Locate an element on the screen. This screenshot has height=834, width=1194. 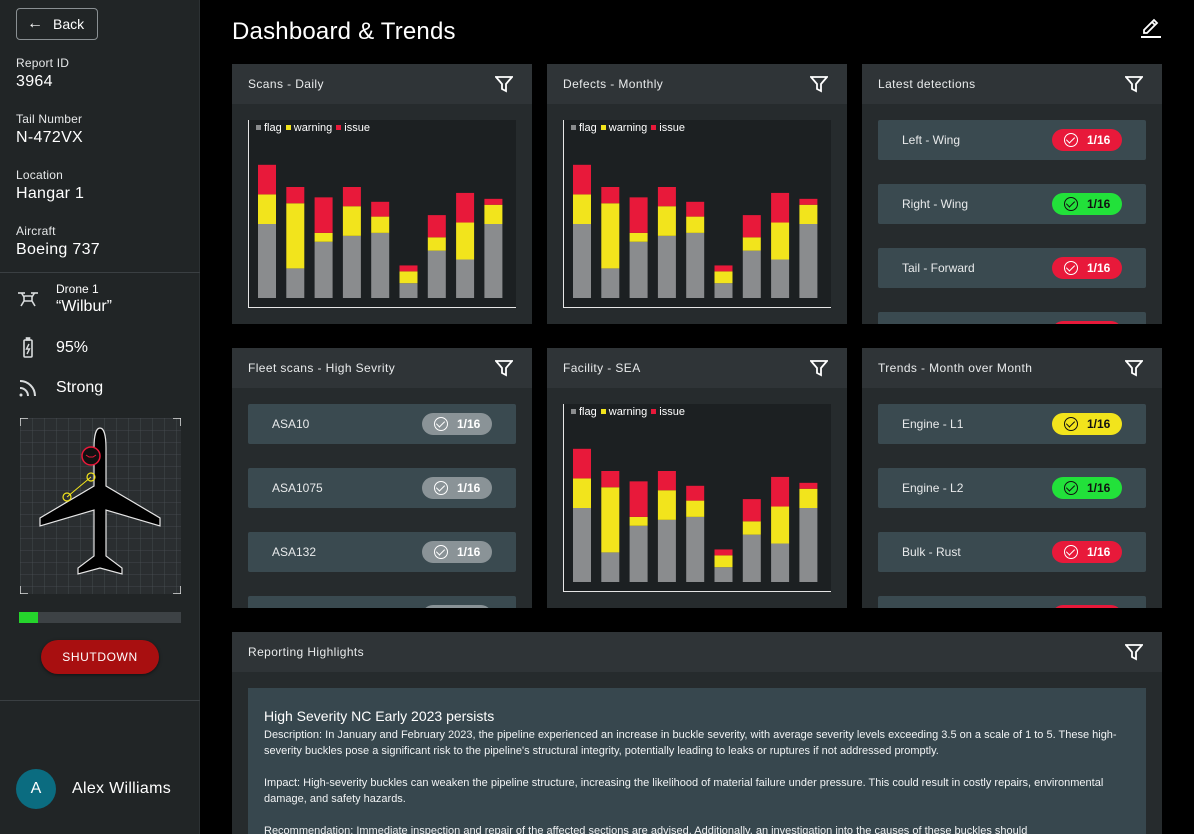
list-item: Bulk - Rust 1/16 is located at coordinates (1012, 552).